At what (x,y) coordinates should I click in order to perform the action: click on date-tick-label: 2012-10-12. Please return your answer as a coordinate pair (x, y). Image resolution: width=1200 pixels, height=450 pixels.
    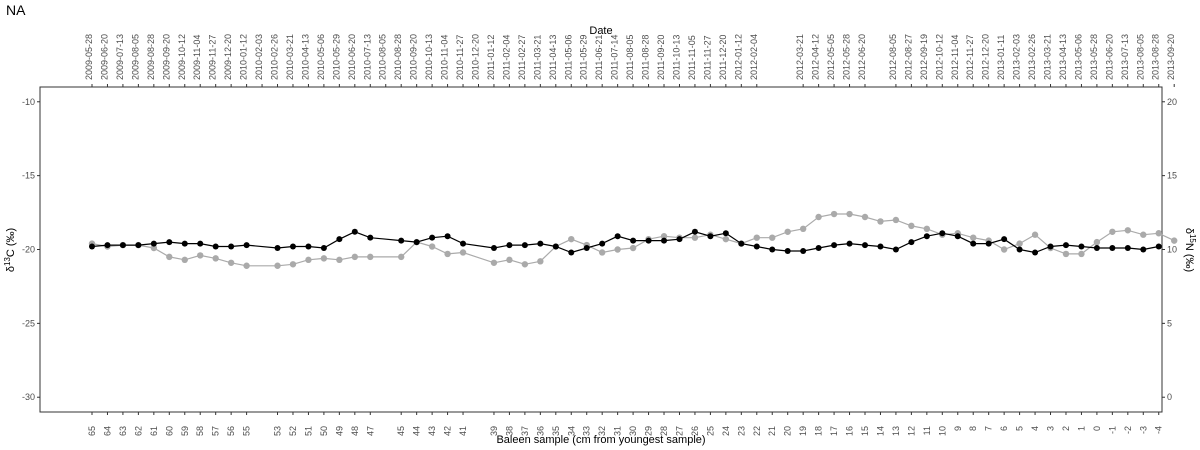
    Looking at the image, I should click on (939, 57).